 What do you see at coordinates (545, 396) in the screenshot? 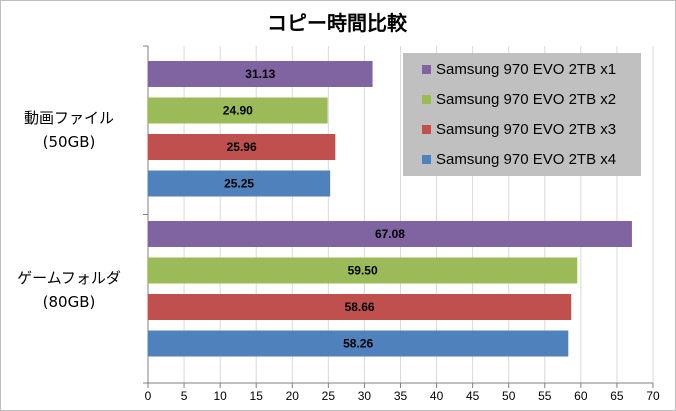
I see `x-tick-label: 55` at bounding box center [545, 396].